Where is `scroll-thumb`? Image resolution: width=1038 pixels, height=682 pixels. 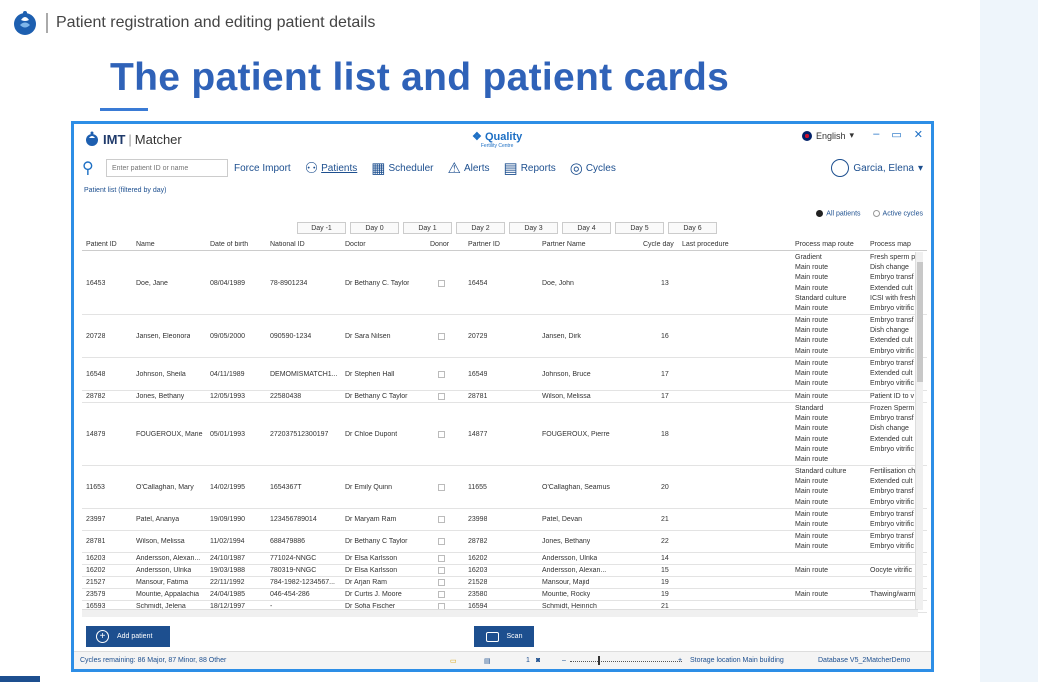 scroll-thumb is located at coordinates (920, 322).